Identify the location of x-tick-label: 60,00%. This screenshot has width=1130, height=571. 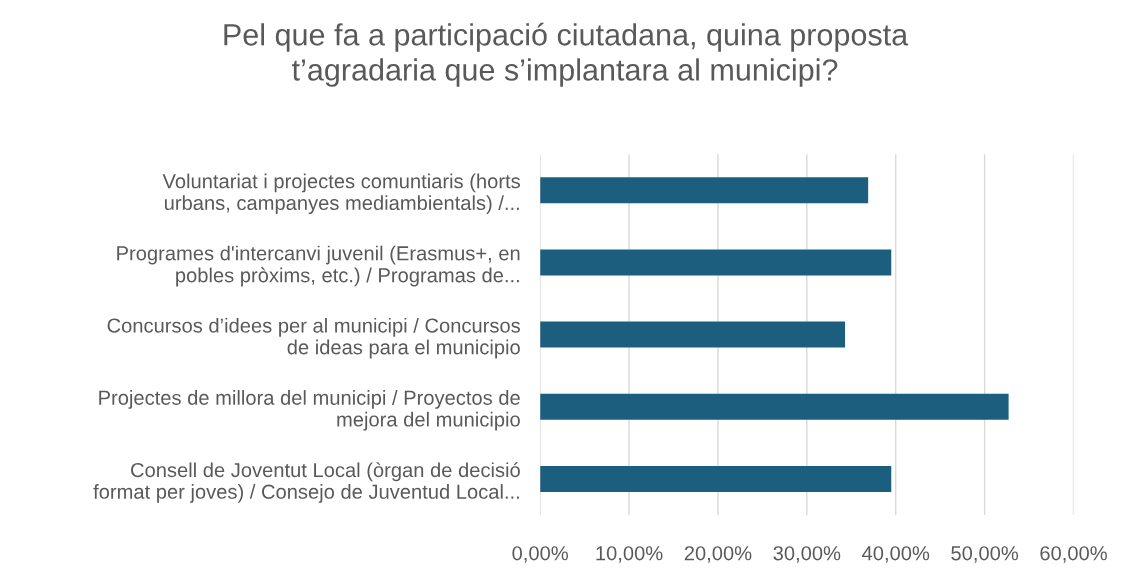
(1073, 554).